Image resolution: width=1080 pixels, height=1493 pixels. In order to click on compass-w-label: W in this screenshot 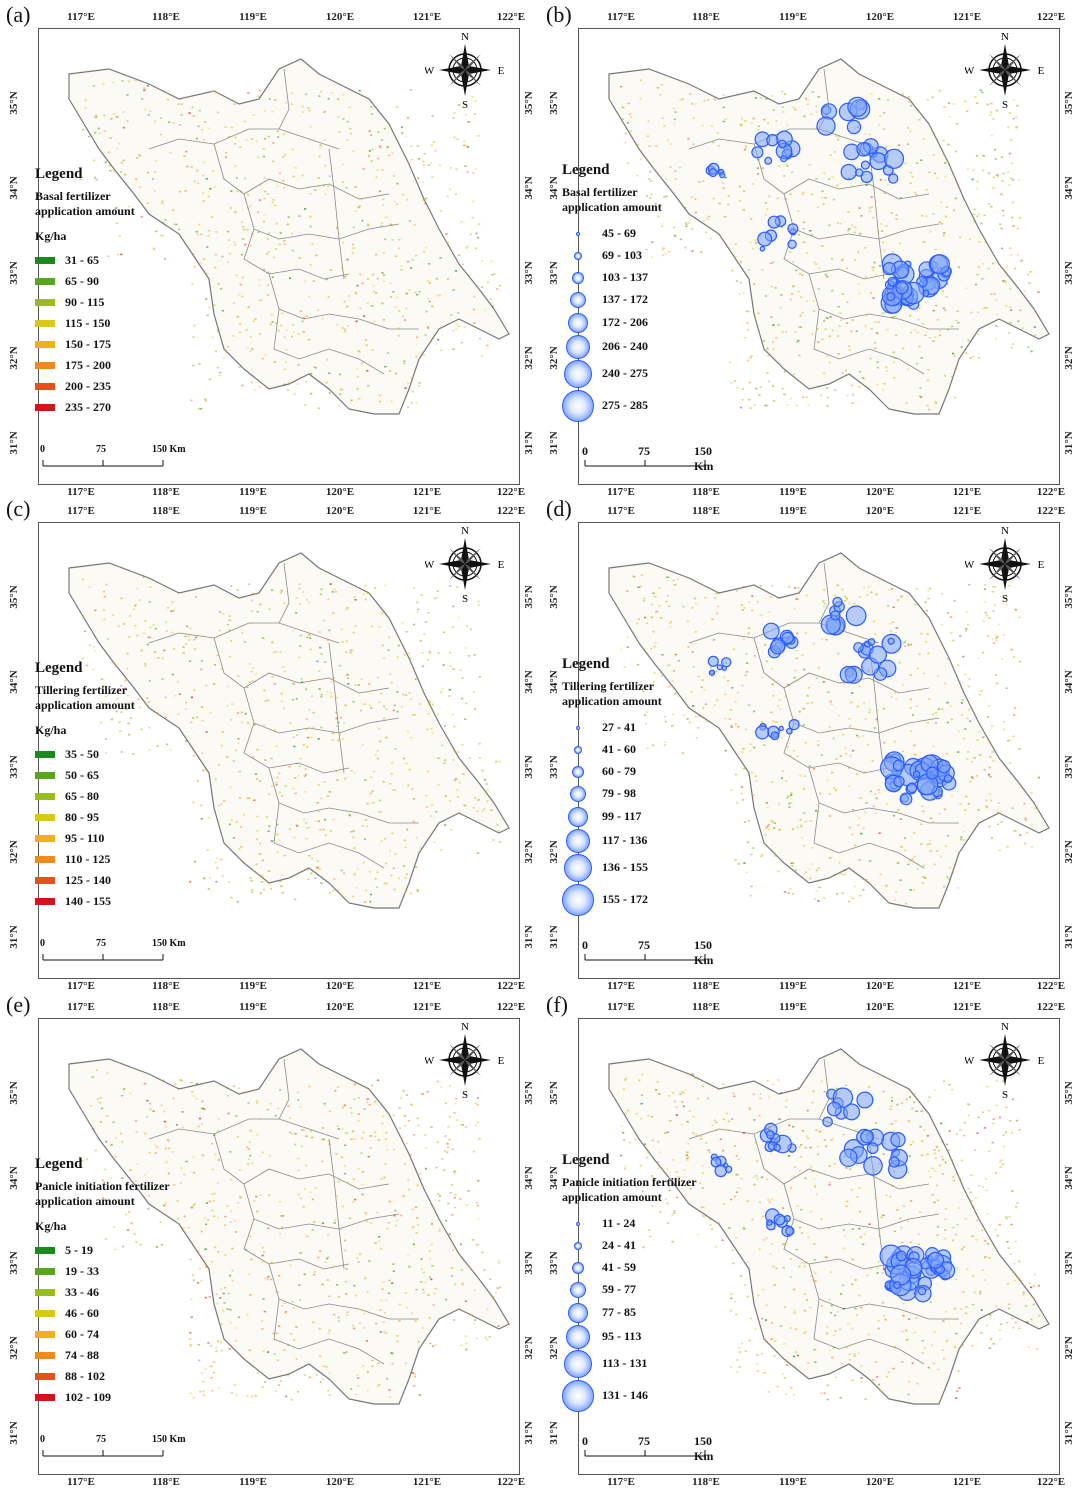, I will do `click(970, 1061)`.